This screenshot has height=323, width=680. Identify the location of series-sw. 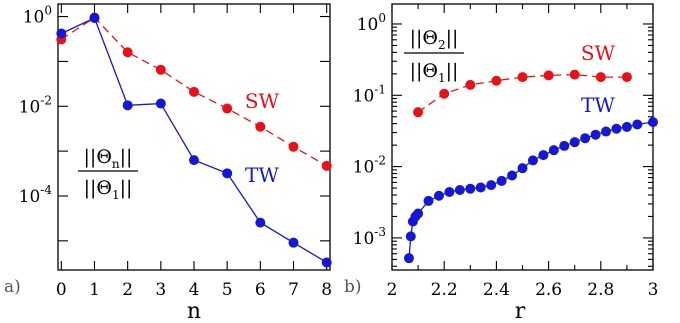
(522, 93).